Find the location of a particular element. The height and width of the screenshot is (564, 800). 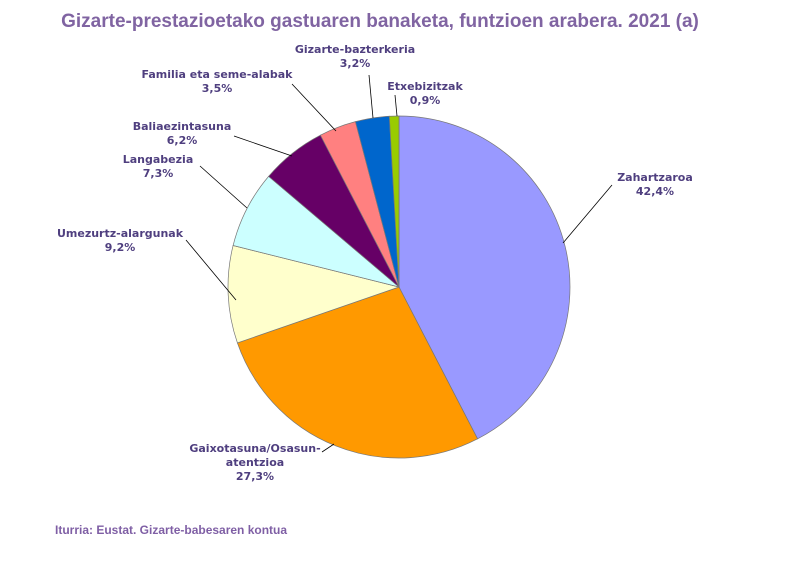

label-line: atentzioa is located at coordinates (255, 462).